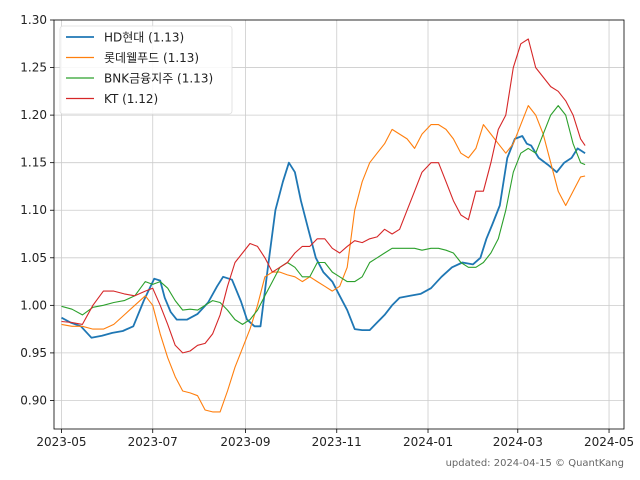 The image size is (640, 480). Describe the element at coordinates (534, 463) in the screenshot. I see `footer-credit: updated: 2024-04-15 © QuantKang` at that location.